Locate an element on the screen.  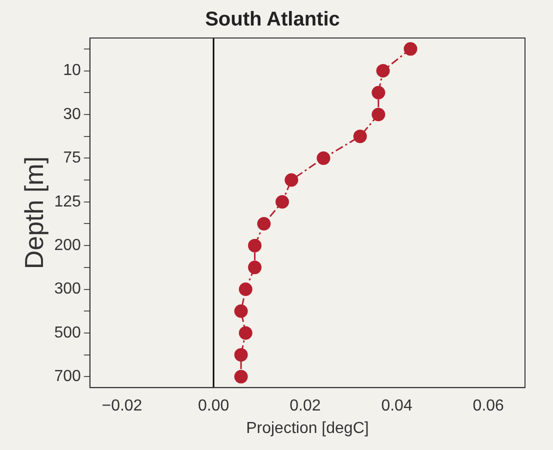
y-tick-label: 200 is located at coordinates (67, 245).